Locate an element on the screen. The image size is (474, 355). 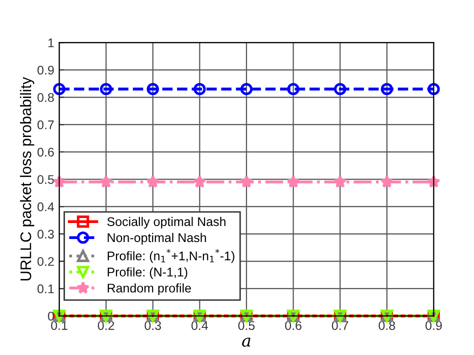
y-tick-label: 0.7 is located at coordinates (46, 125).